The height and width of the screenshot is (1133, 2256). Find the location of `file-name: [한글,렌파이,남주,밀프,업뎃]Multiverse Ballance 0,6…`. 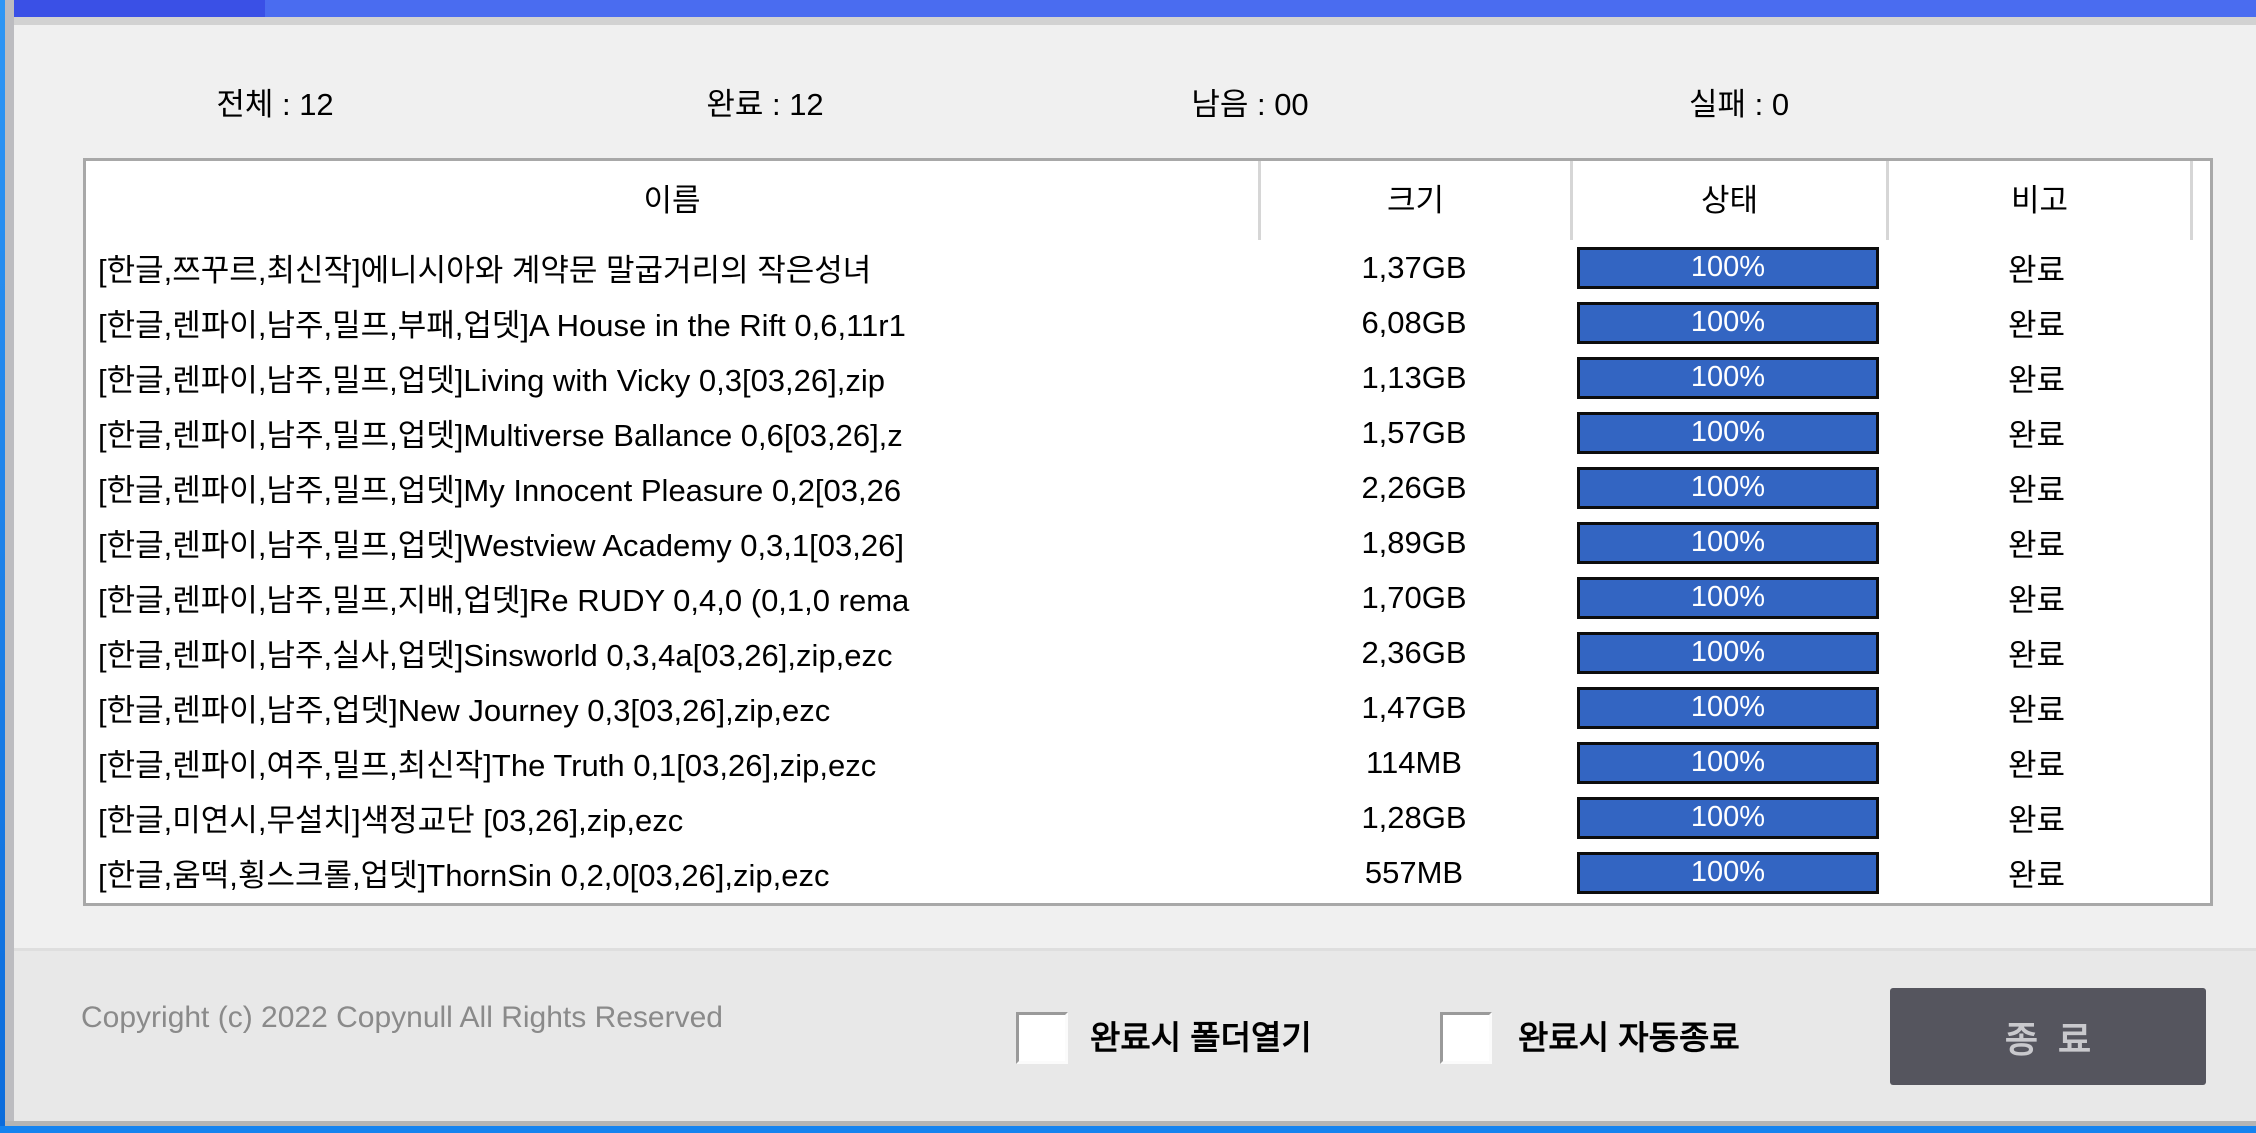

file-name: [한글,렌파이,남주,밀프,업뎃]Multiverse Ballance 0,6… is located at coordinates (500, 435).